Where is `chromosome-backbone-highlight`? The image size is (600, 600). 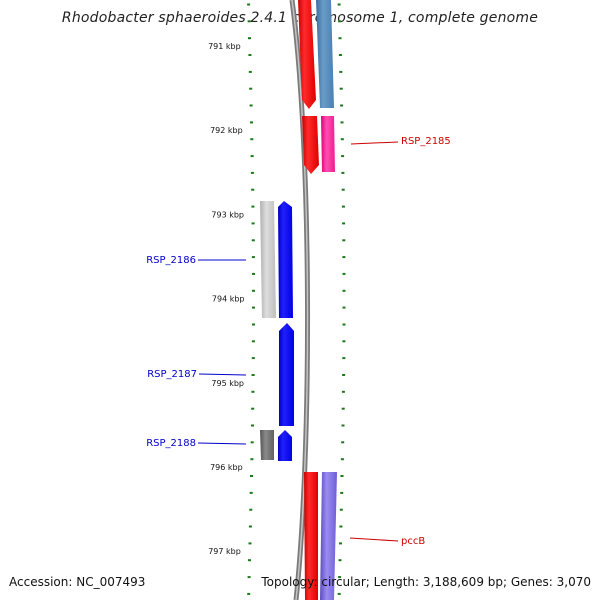 chromosome-backbone-highlight is located at coordinates (300, 300).